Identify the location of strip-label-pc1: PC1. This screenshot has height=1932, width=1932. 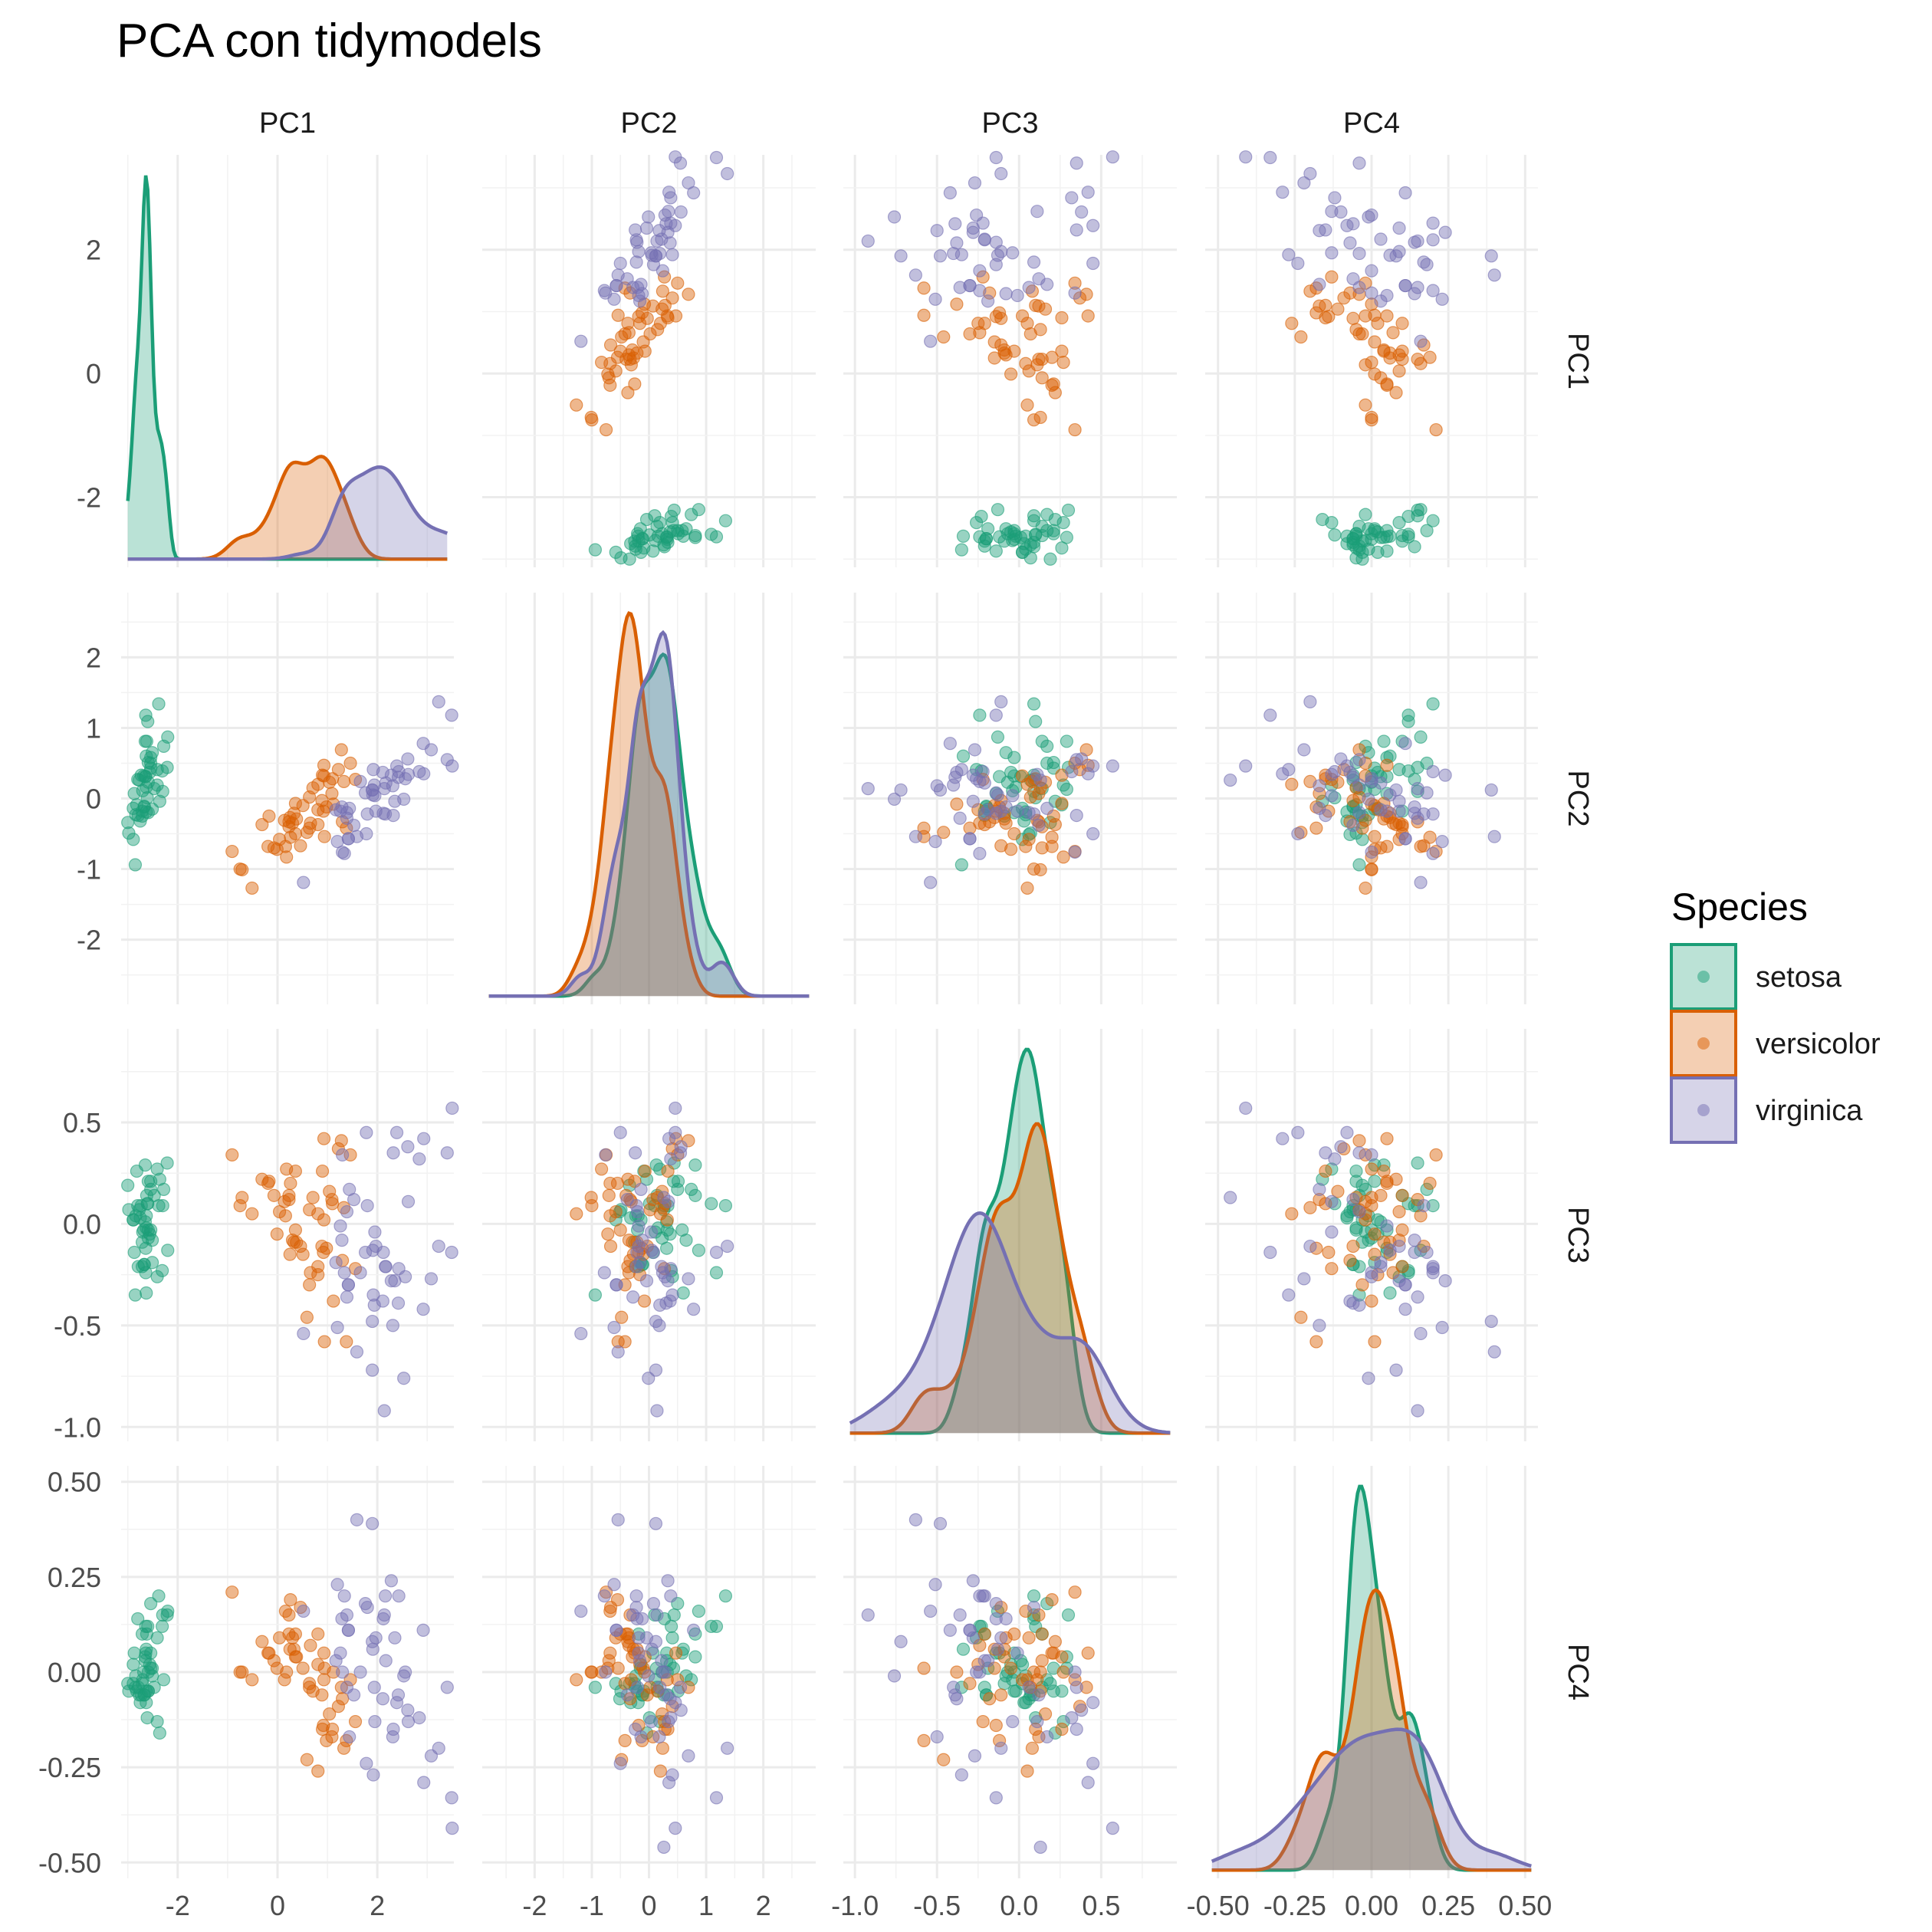
(1578, 361).